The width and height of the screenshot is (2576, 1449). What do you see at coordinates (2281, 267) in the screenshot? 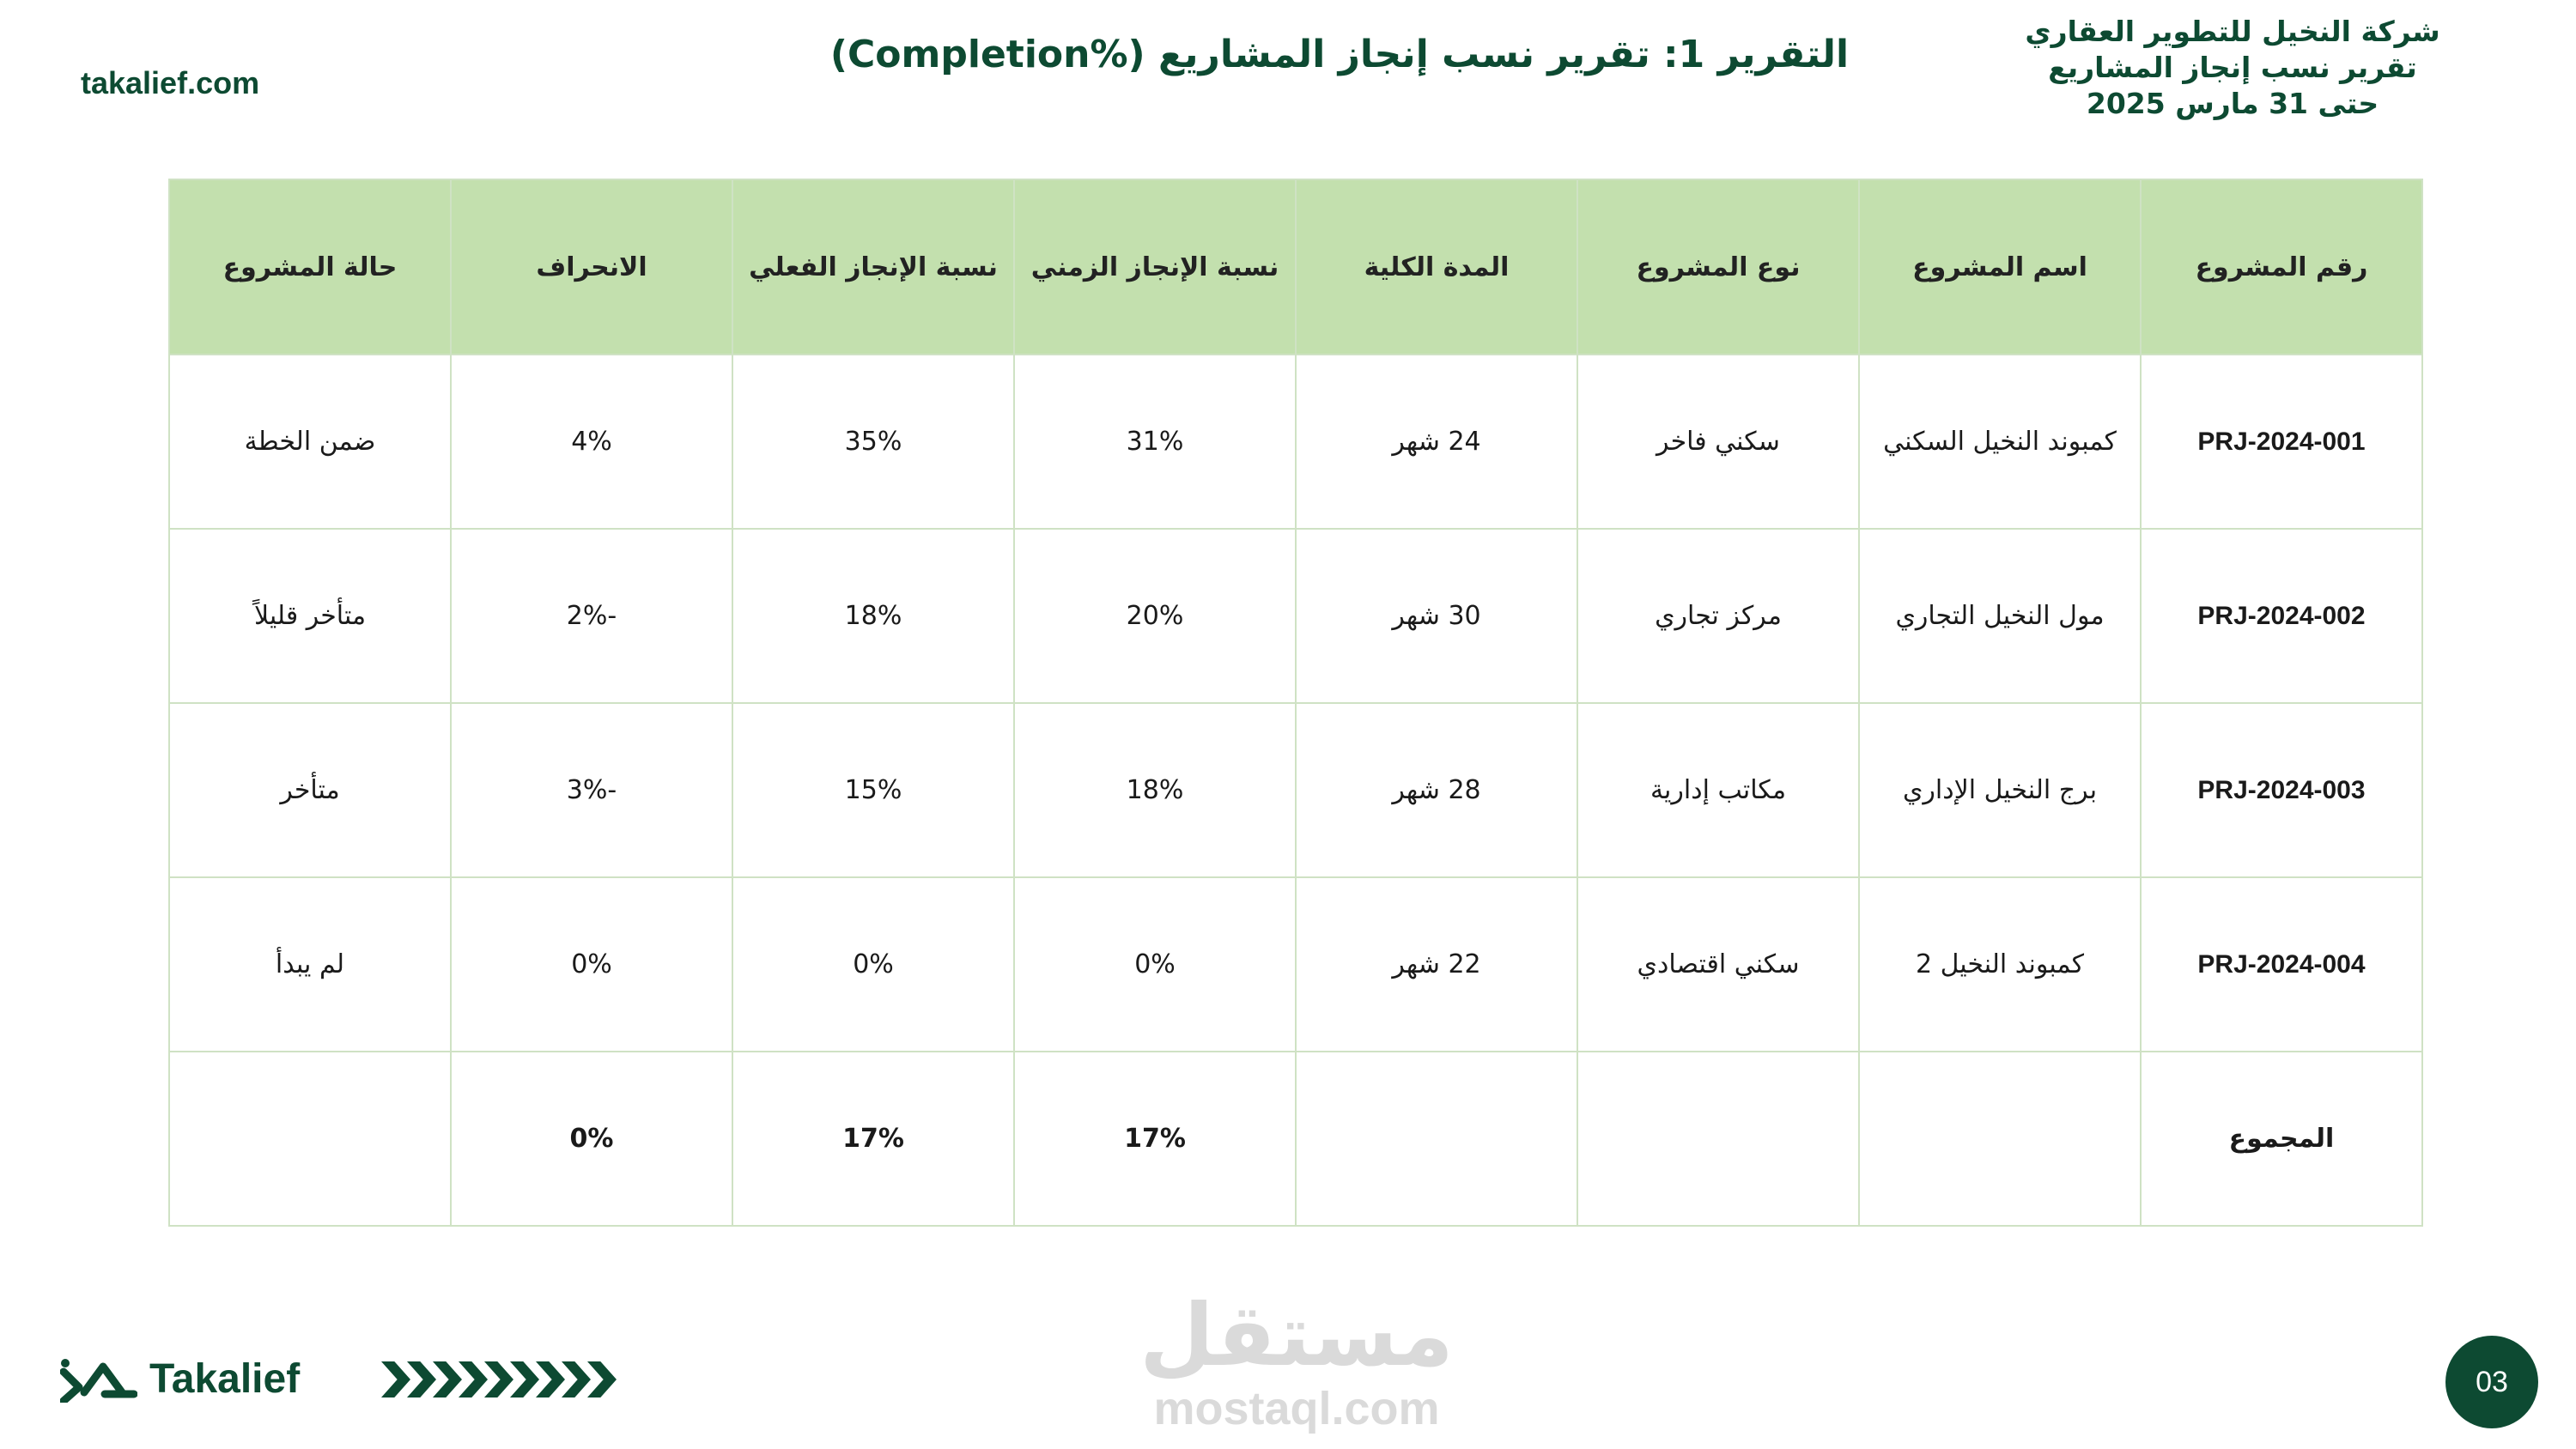
I see `col-header-project-id: رقم المشروع` at bounding box center [2281, 267].